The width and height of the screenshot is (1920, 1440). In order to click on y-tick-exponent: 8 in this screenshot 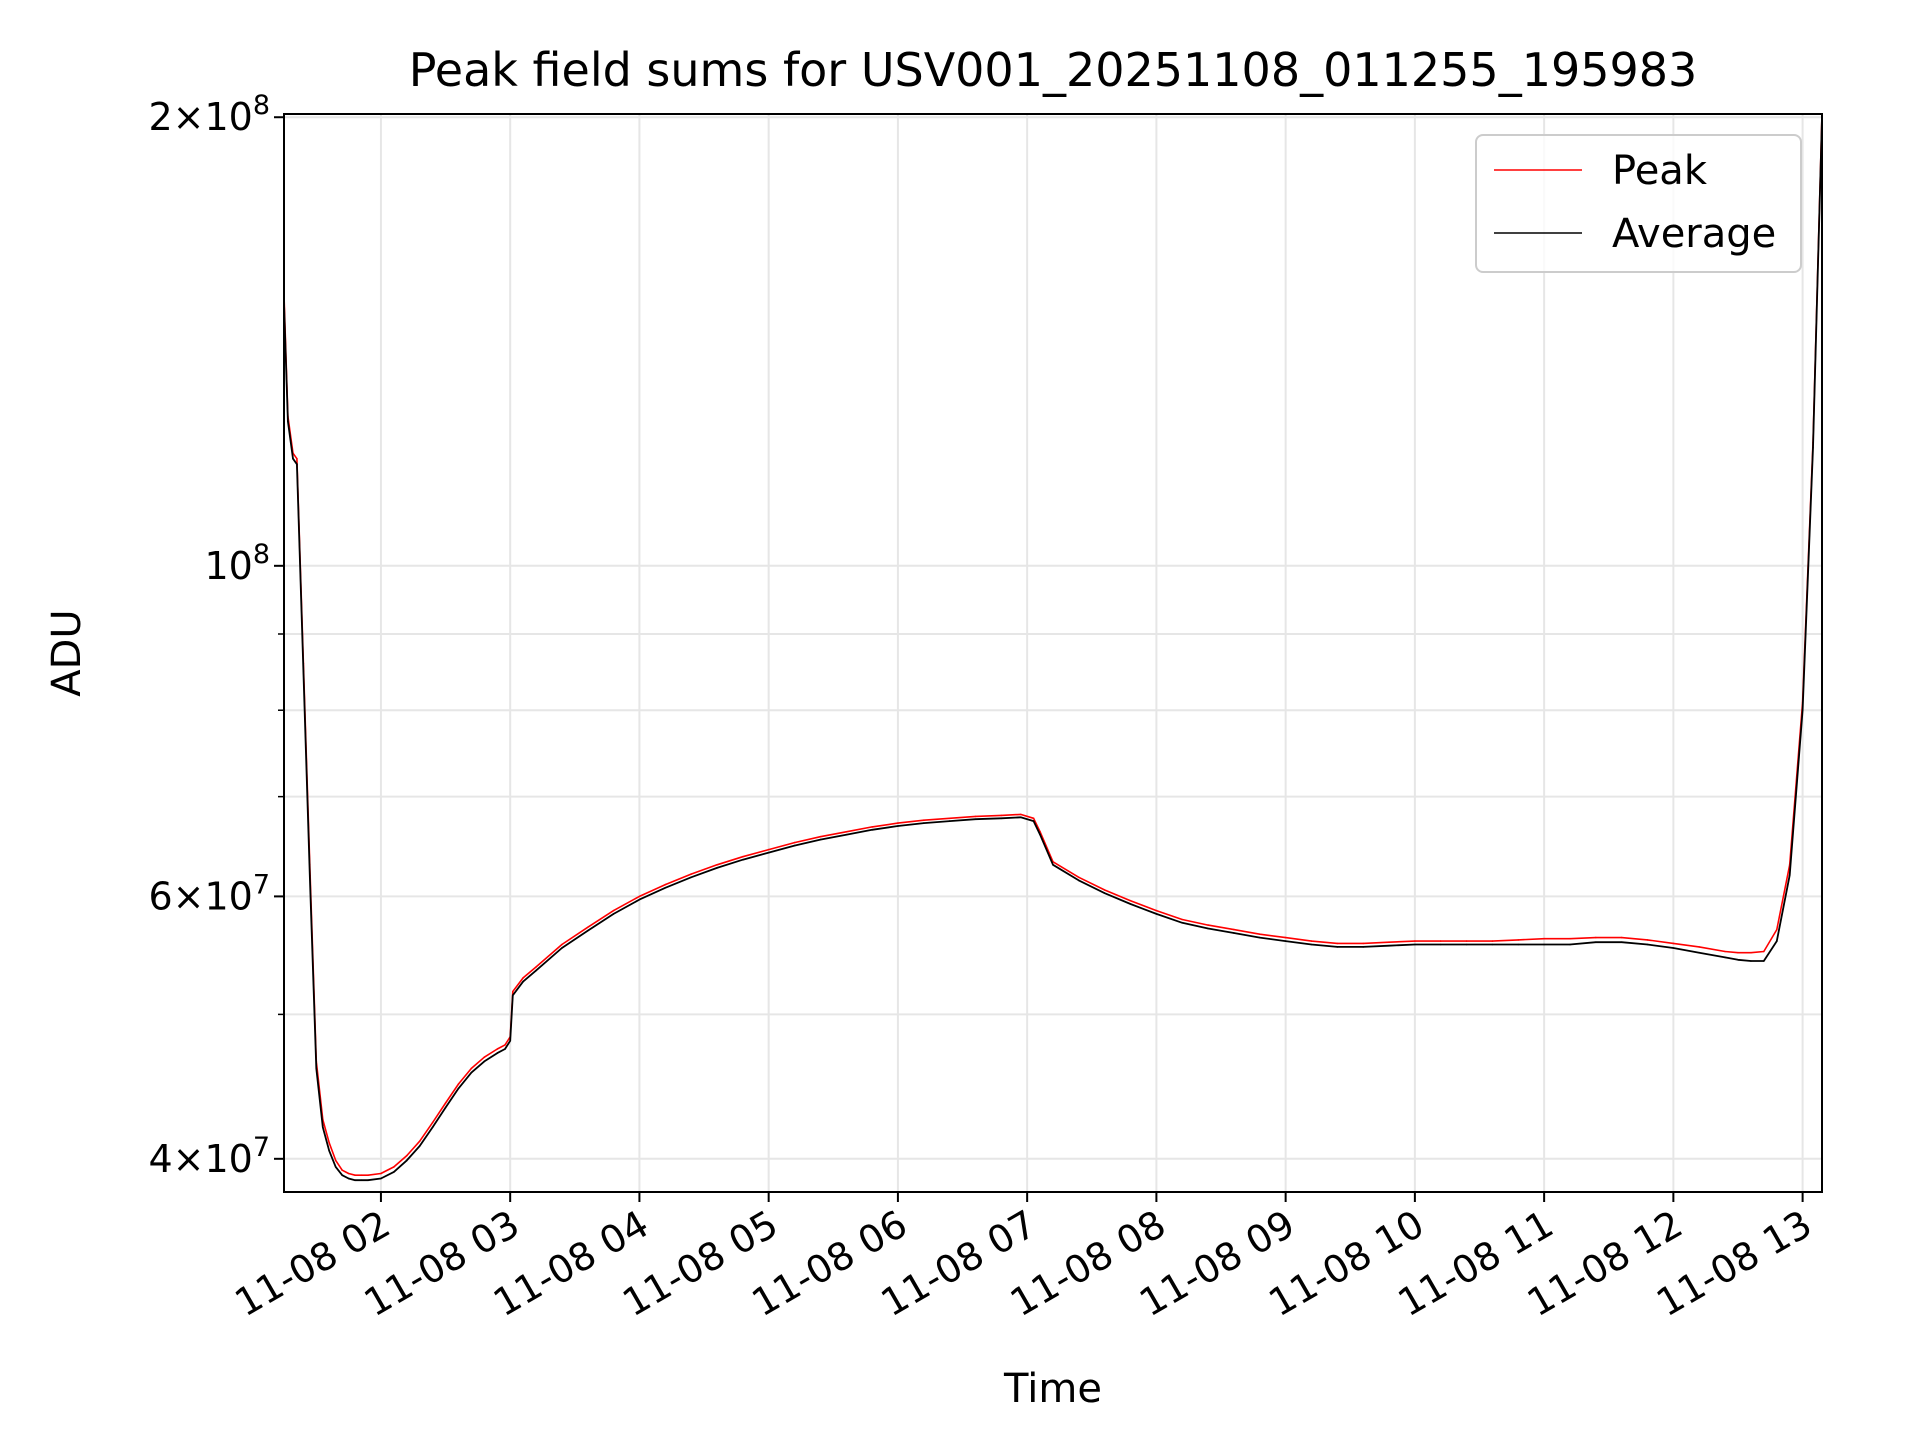, I will do `click(261, 105)`.